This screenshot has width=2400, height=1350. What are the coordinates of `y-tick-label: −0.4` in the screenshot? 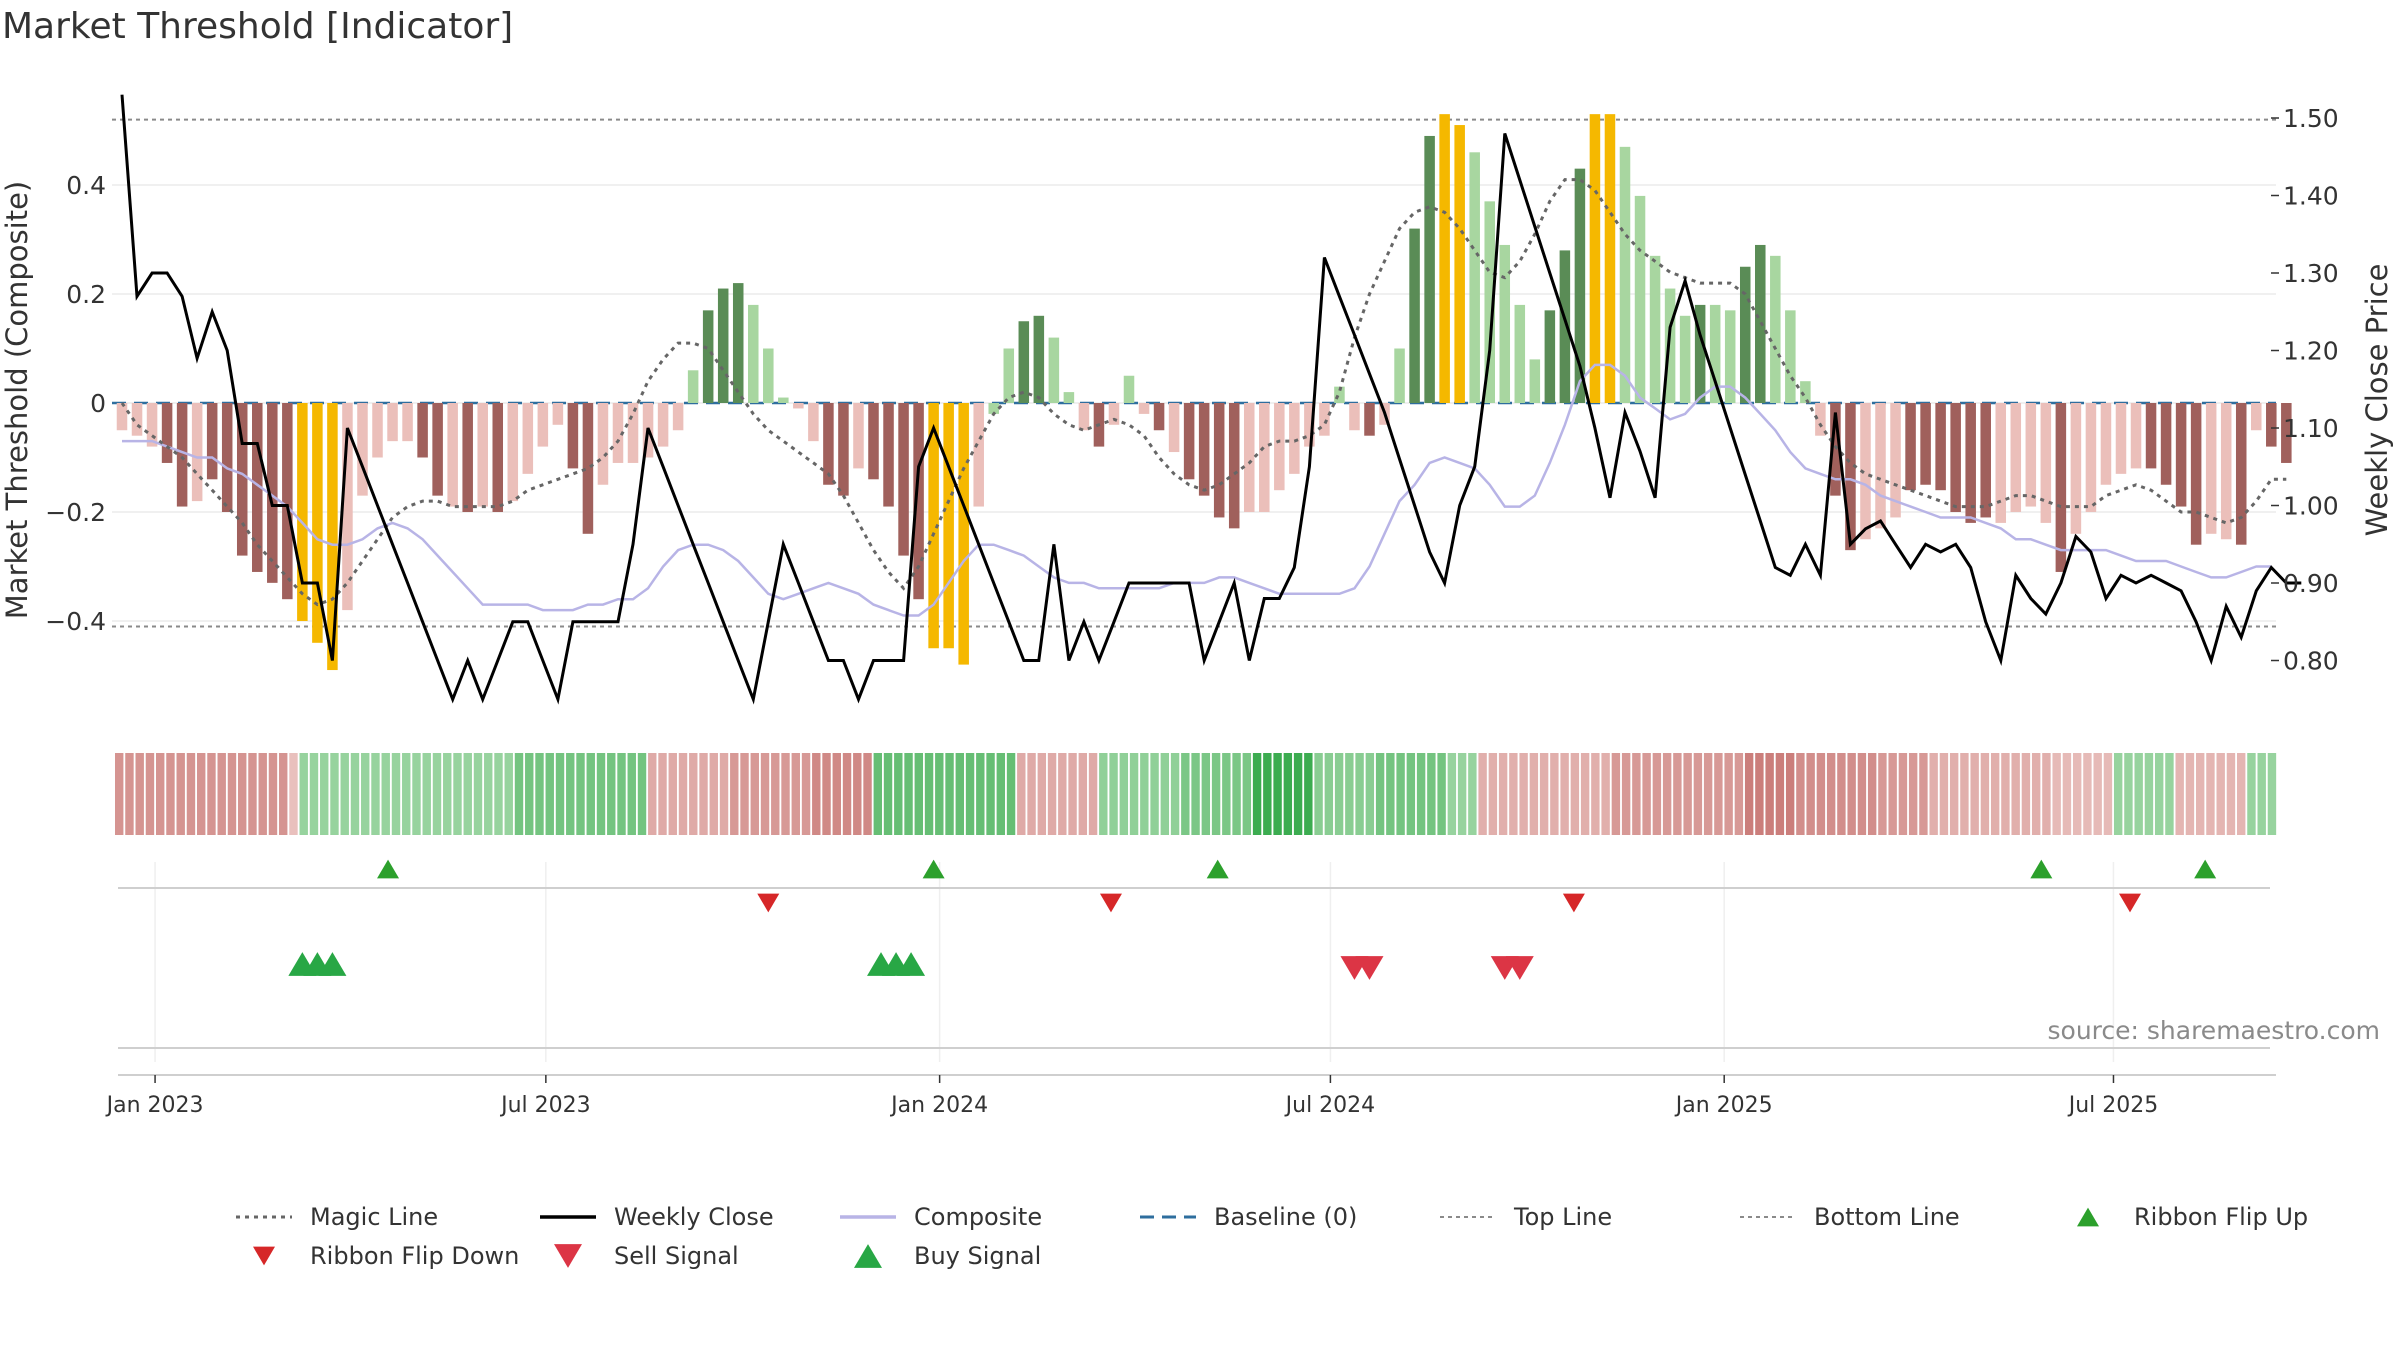 It's located at (75, 621).